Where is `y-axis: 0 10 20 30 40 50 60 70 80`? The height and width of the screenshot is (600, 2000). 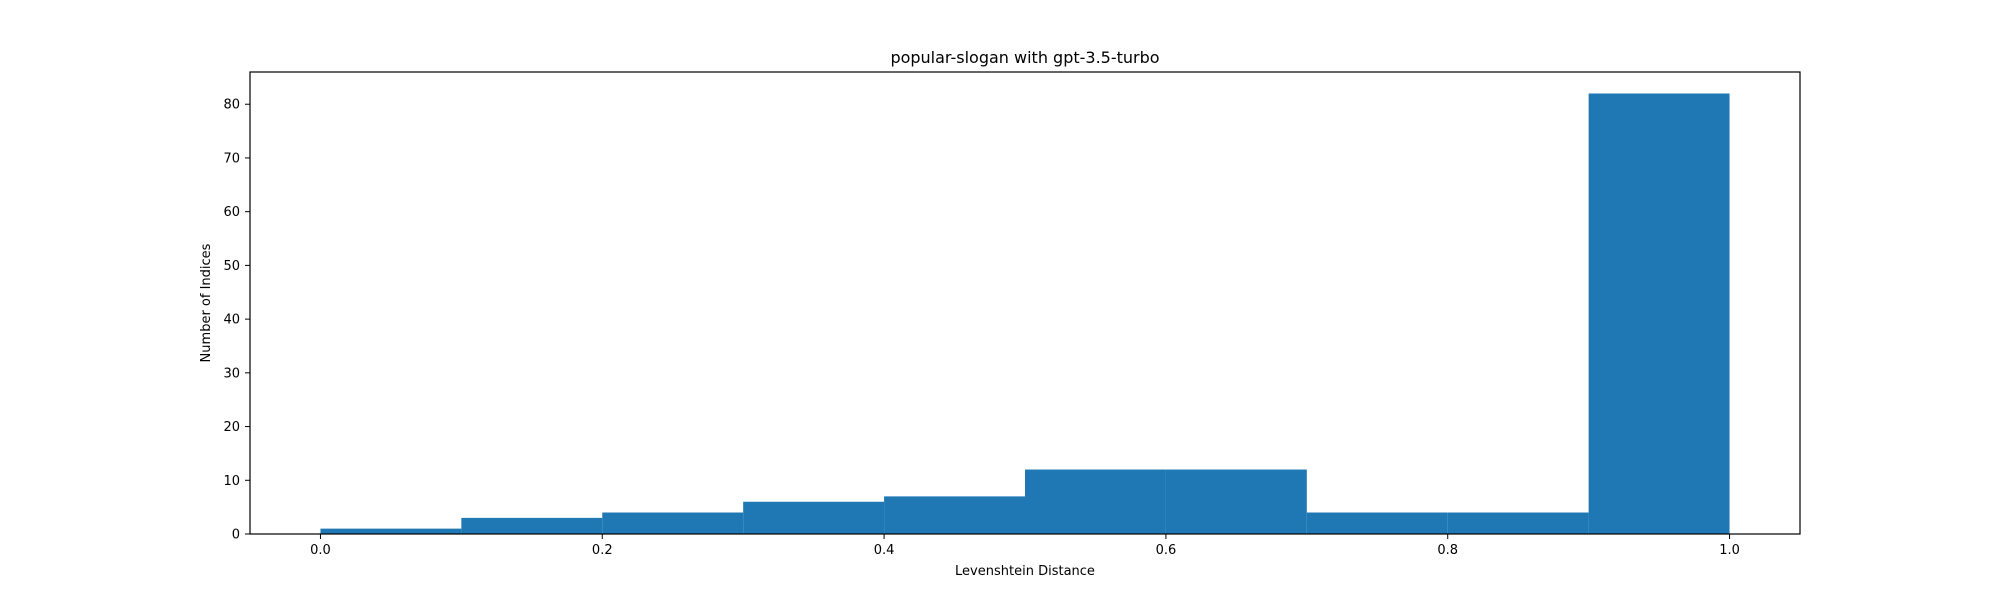 y-axis: 0 10 20 30 40 50 60 70 80 is located at coordinates (236, 320).